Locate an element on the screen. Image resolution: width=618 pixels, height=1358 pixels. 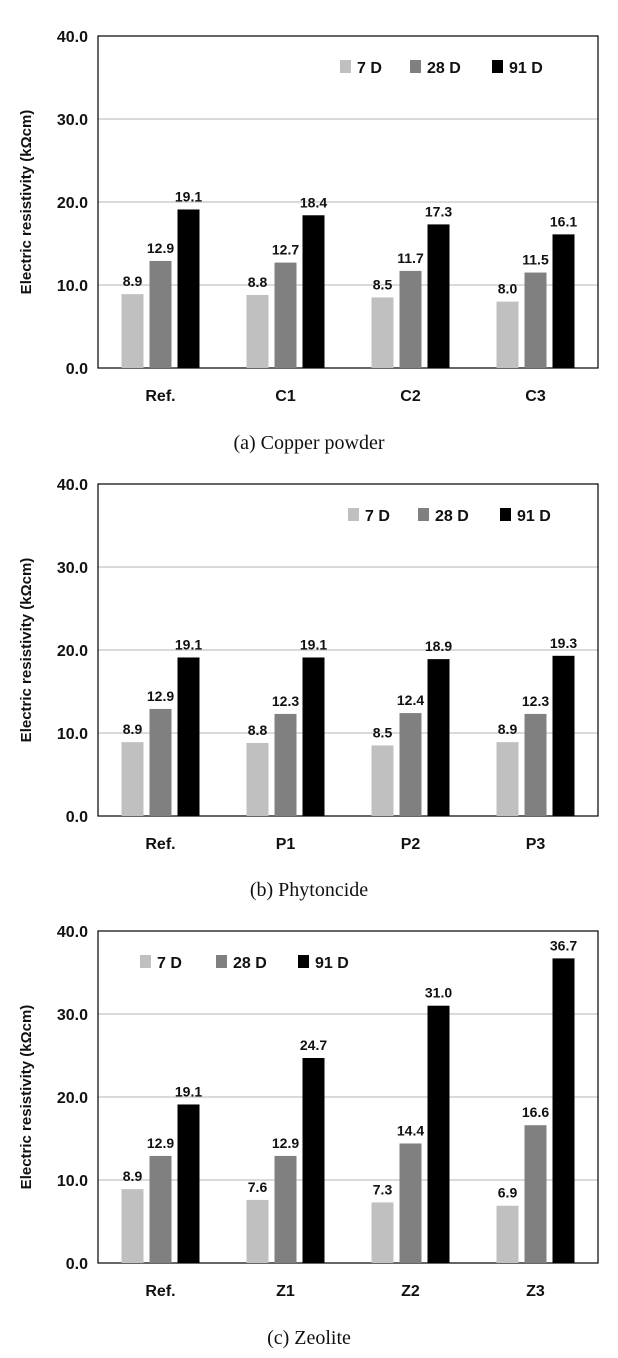
bar-28d-p3 is located at coordinates (535, 764).